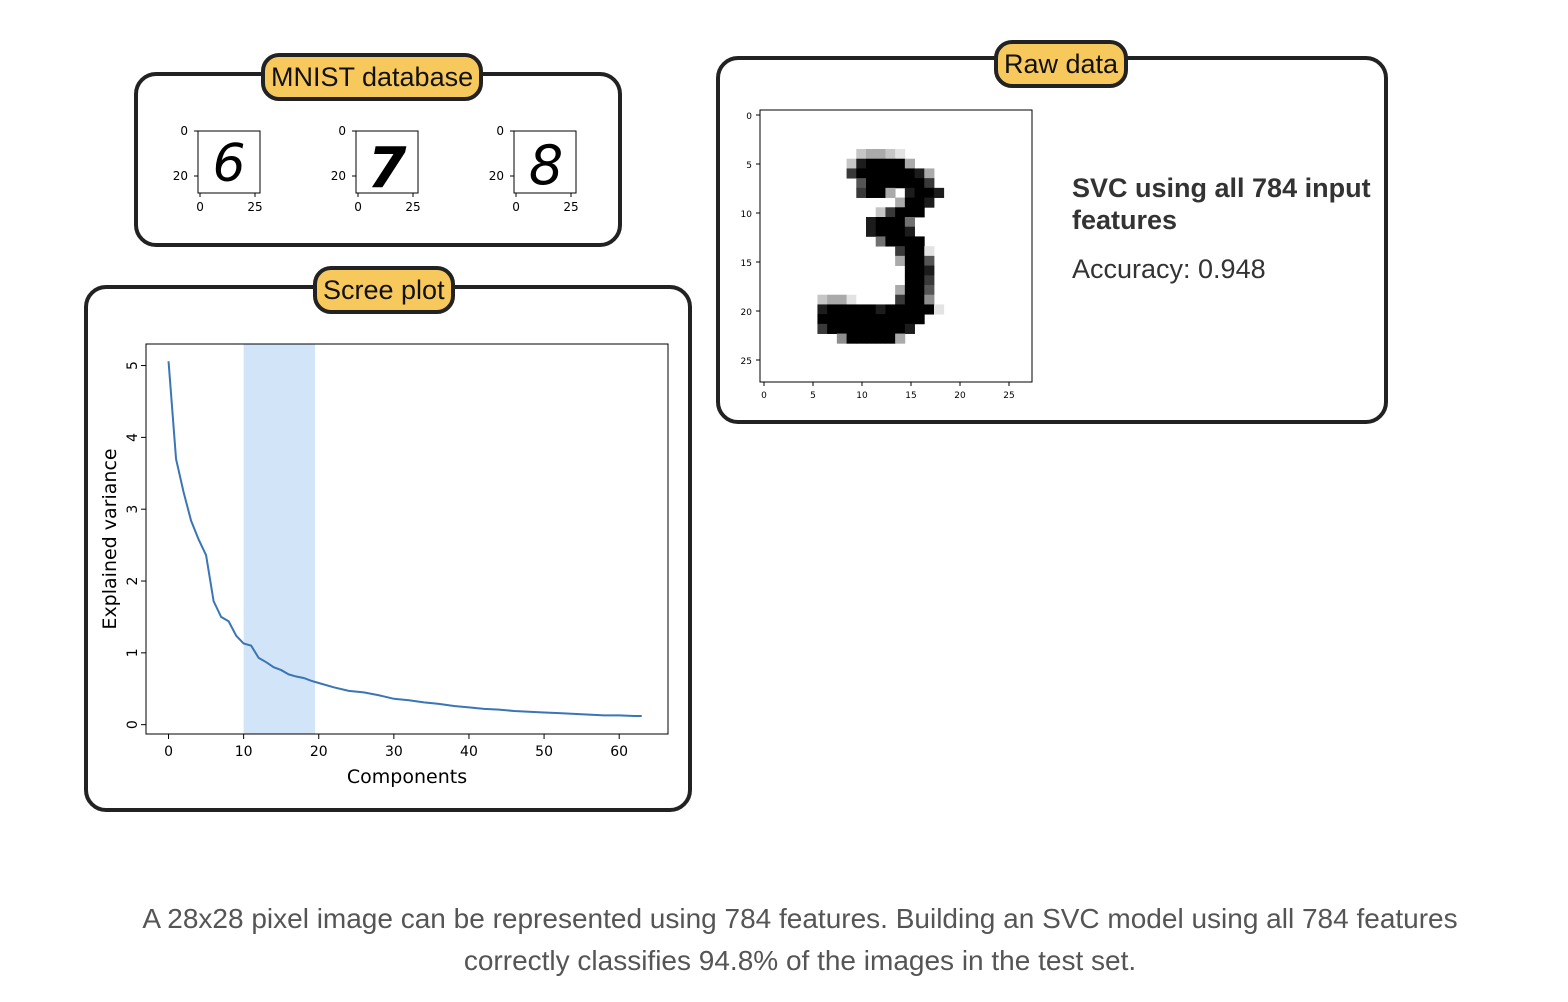  Describe the element at coordinates (319, 752) in the screenshot. I see `x-tick-label: 20` at that location.